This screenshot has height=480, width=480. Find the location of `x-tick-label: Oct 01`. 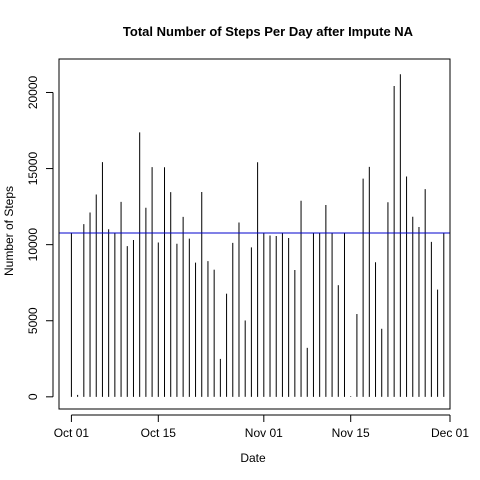

x-tick-label: Oct 01 is located at coordinates (72, 433).